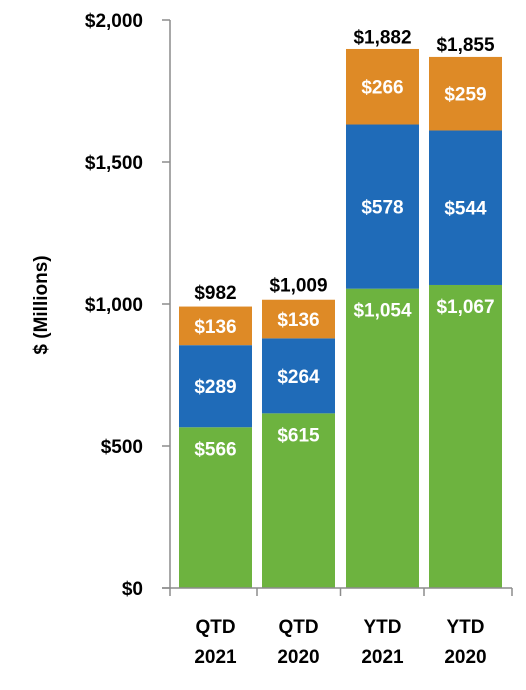  I want to click on segment-value-label: $544, so click(465, 209).